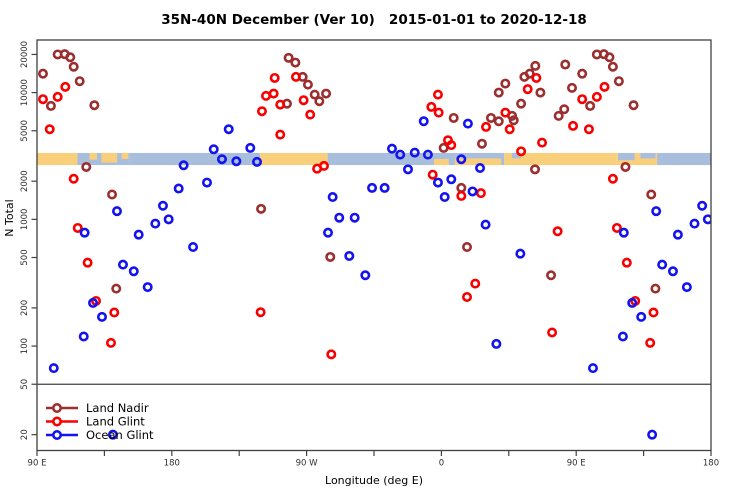  What do you see at coordinates (25, 434) in the screenshot?
I see `y-axis-tick-label: 20` at bounding box center [25, 434].